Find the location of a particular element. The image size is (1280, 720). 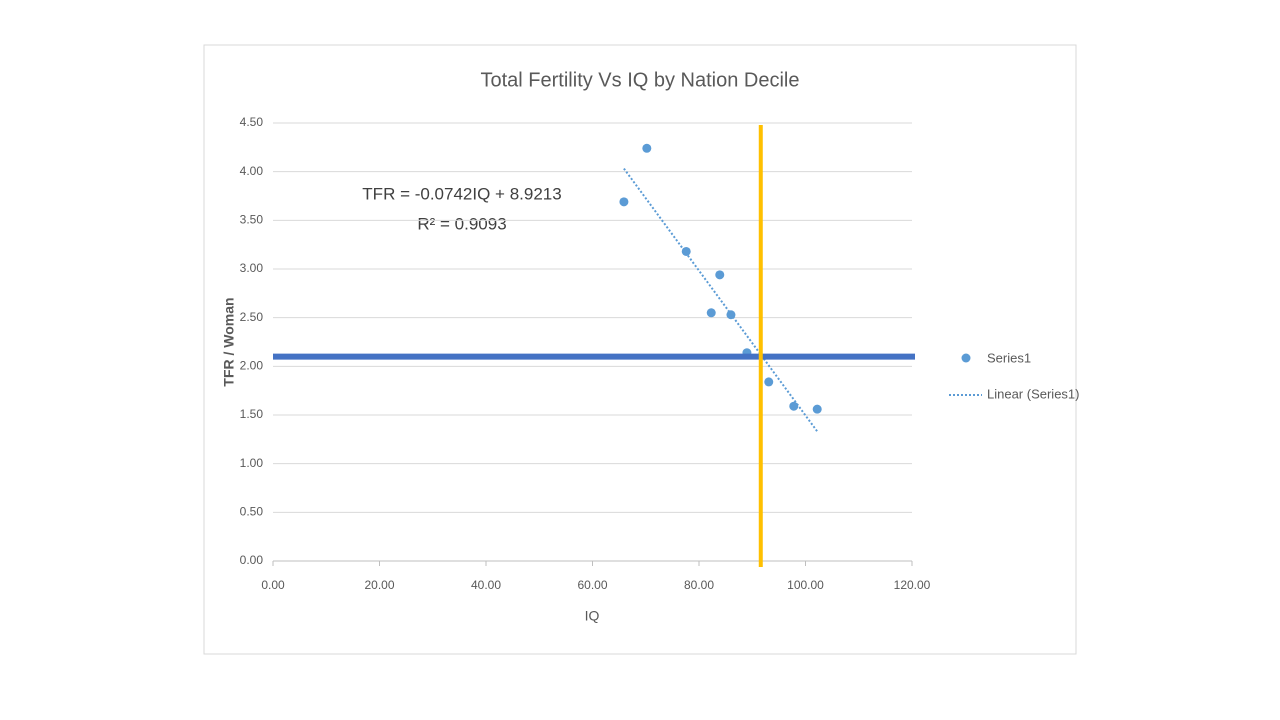

x-tick-label: 60.00 is located at coordinates (592, 585).